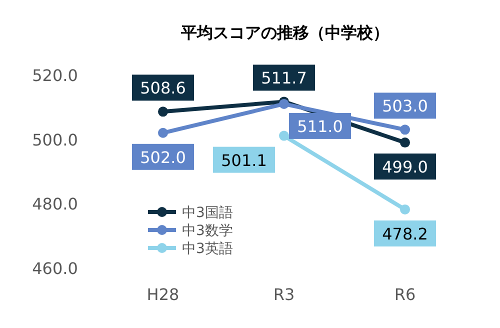 This screenshot has width=500, height=328. I want to click on data-label: 511.7, so click(284, 78).